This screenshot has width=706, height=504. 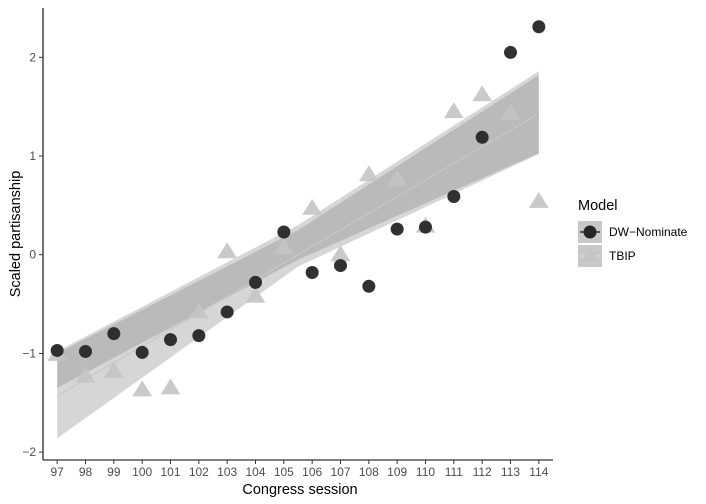 What do you see at coordinates (607, 256) in the screenshot?
I see `legend-key-tbip: TBIP` at bounding box center [607, 256].